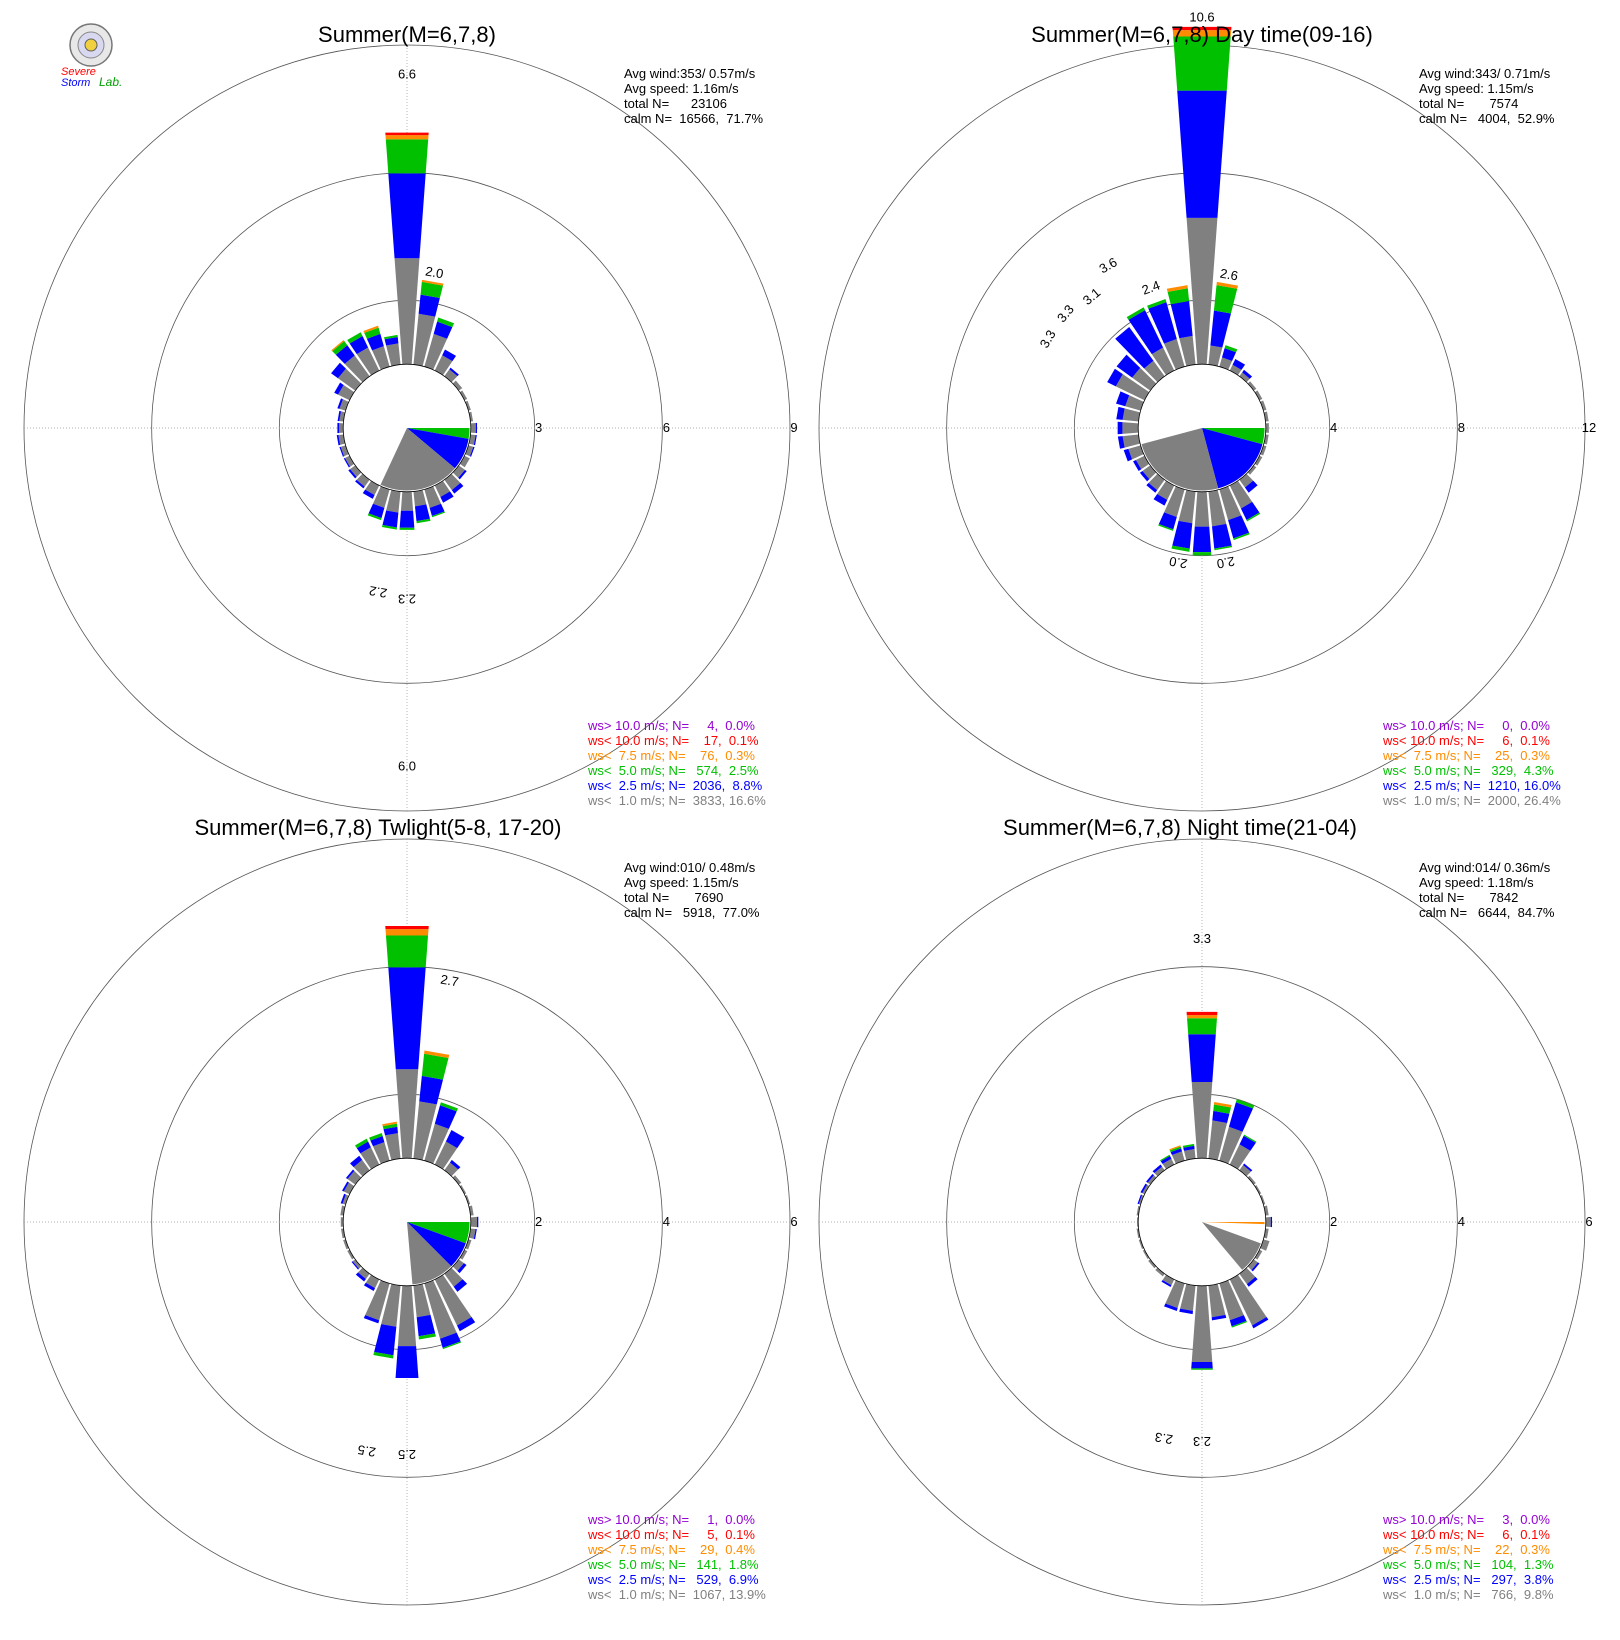  I want to click on petal-value-label: 2.3, so click(1164, 1438).